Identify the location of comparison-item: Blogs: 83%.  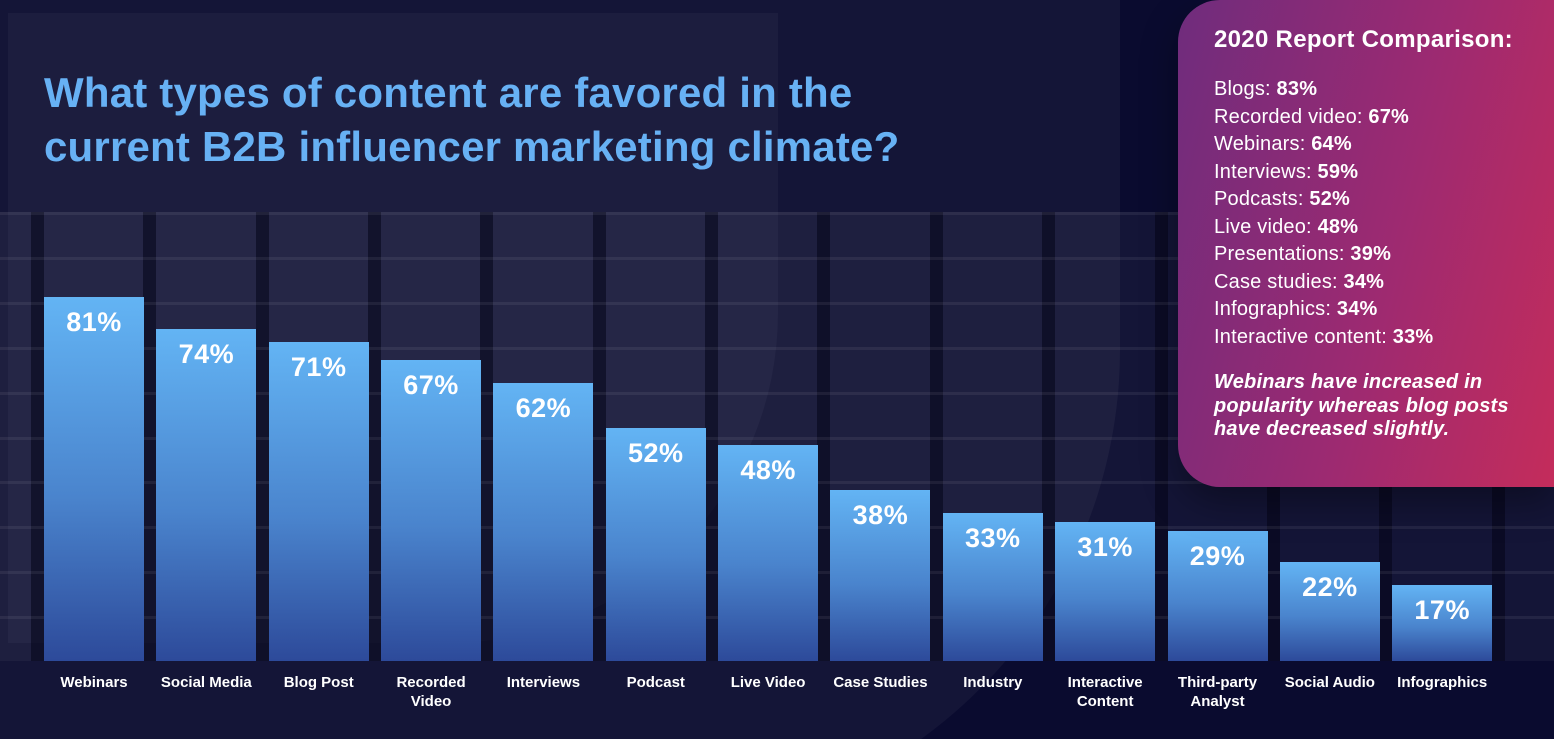
(1266, 89).